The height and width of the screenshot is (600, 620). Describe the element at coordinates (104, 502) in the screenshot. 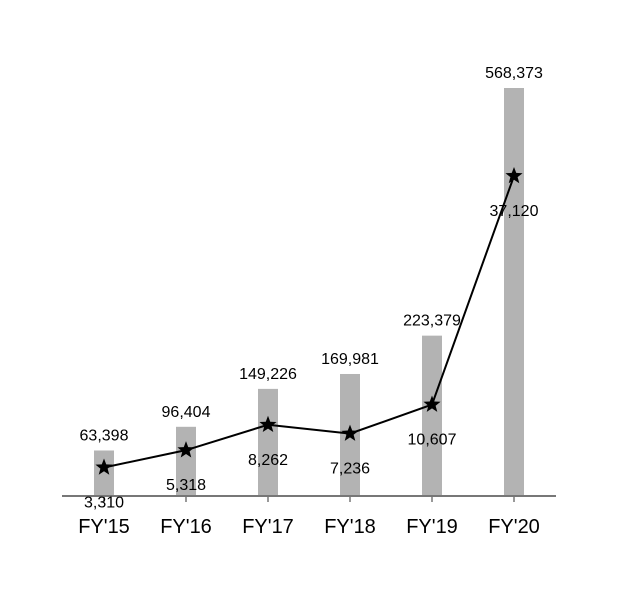

I see `line-value-label: 3,310` at that location.